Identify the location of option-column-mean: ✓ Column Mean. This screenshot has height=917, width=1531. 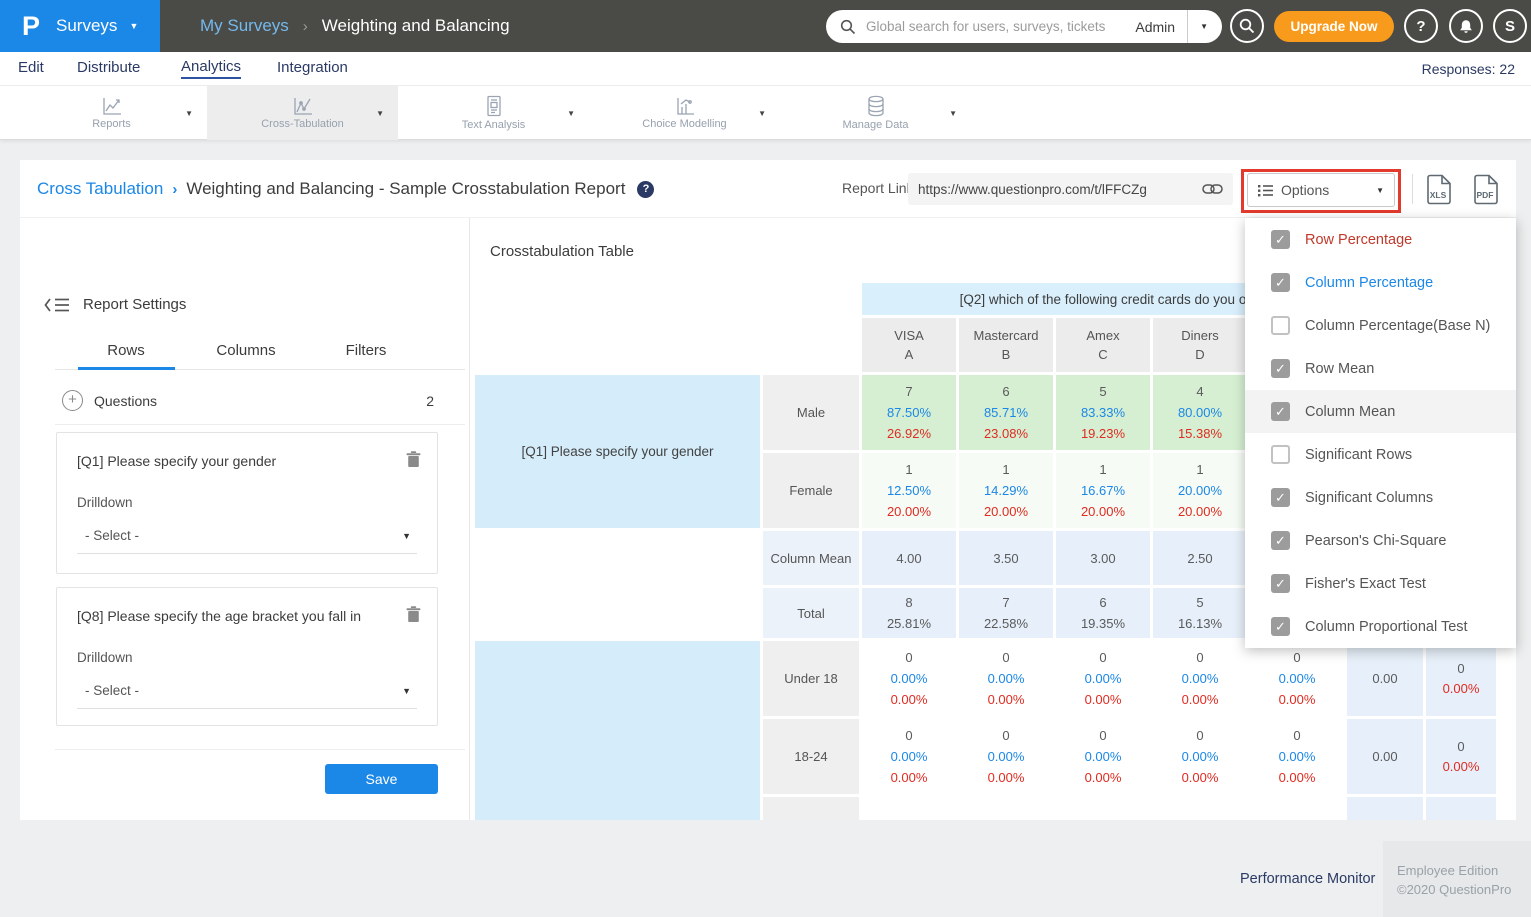
(1380, 411).